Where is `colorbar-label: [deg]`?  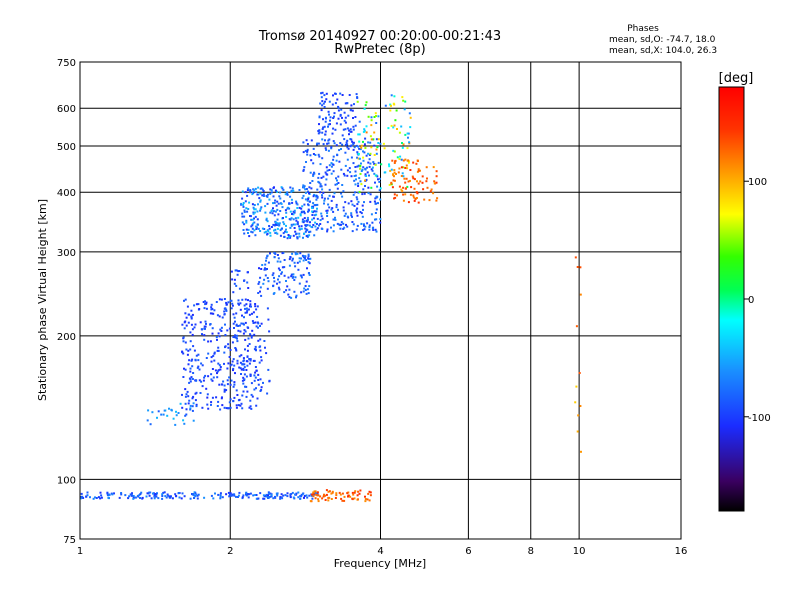 colorbar-label: [deg] is located at coordinates (736, 78).